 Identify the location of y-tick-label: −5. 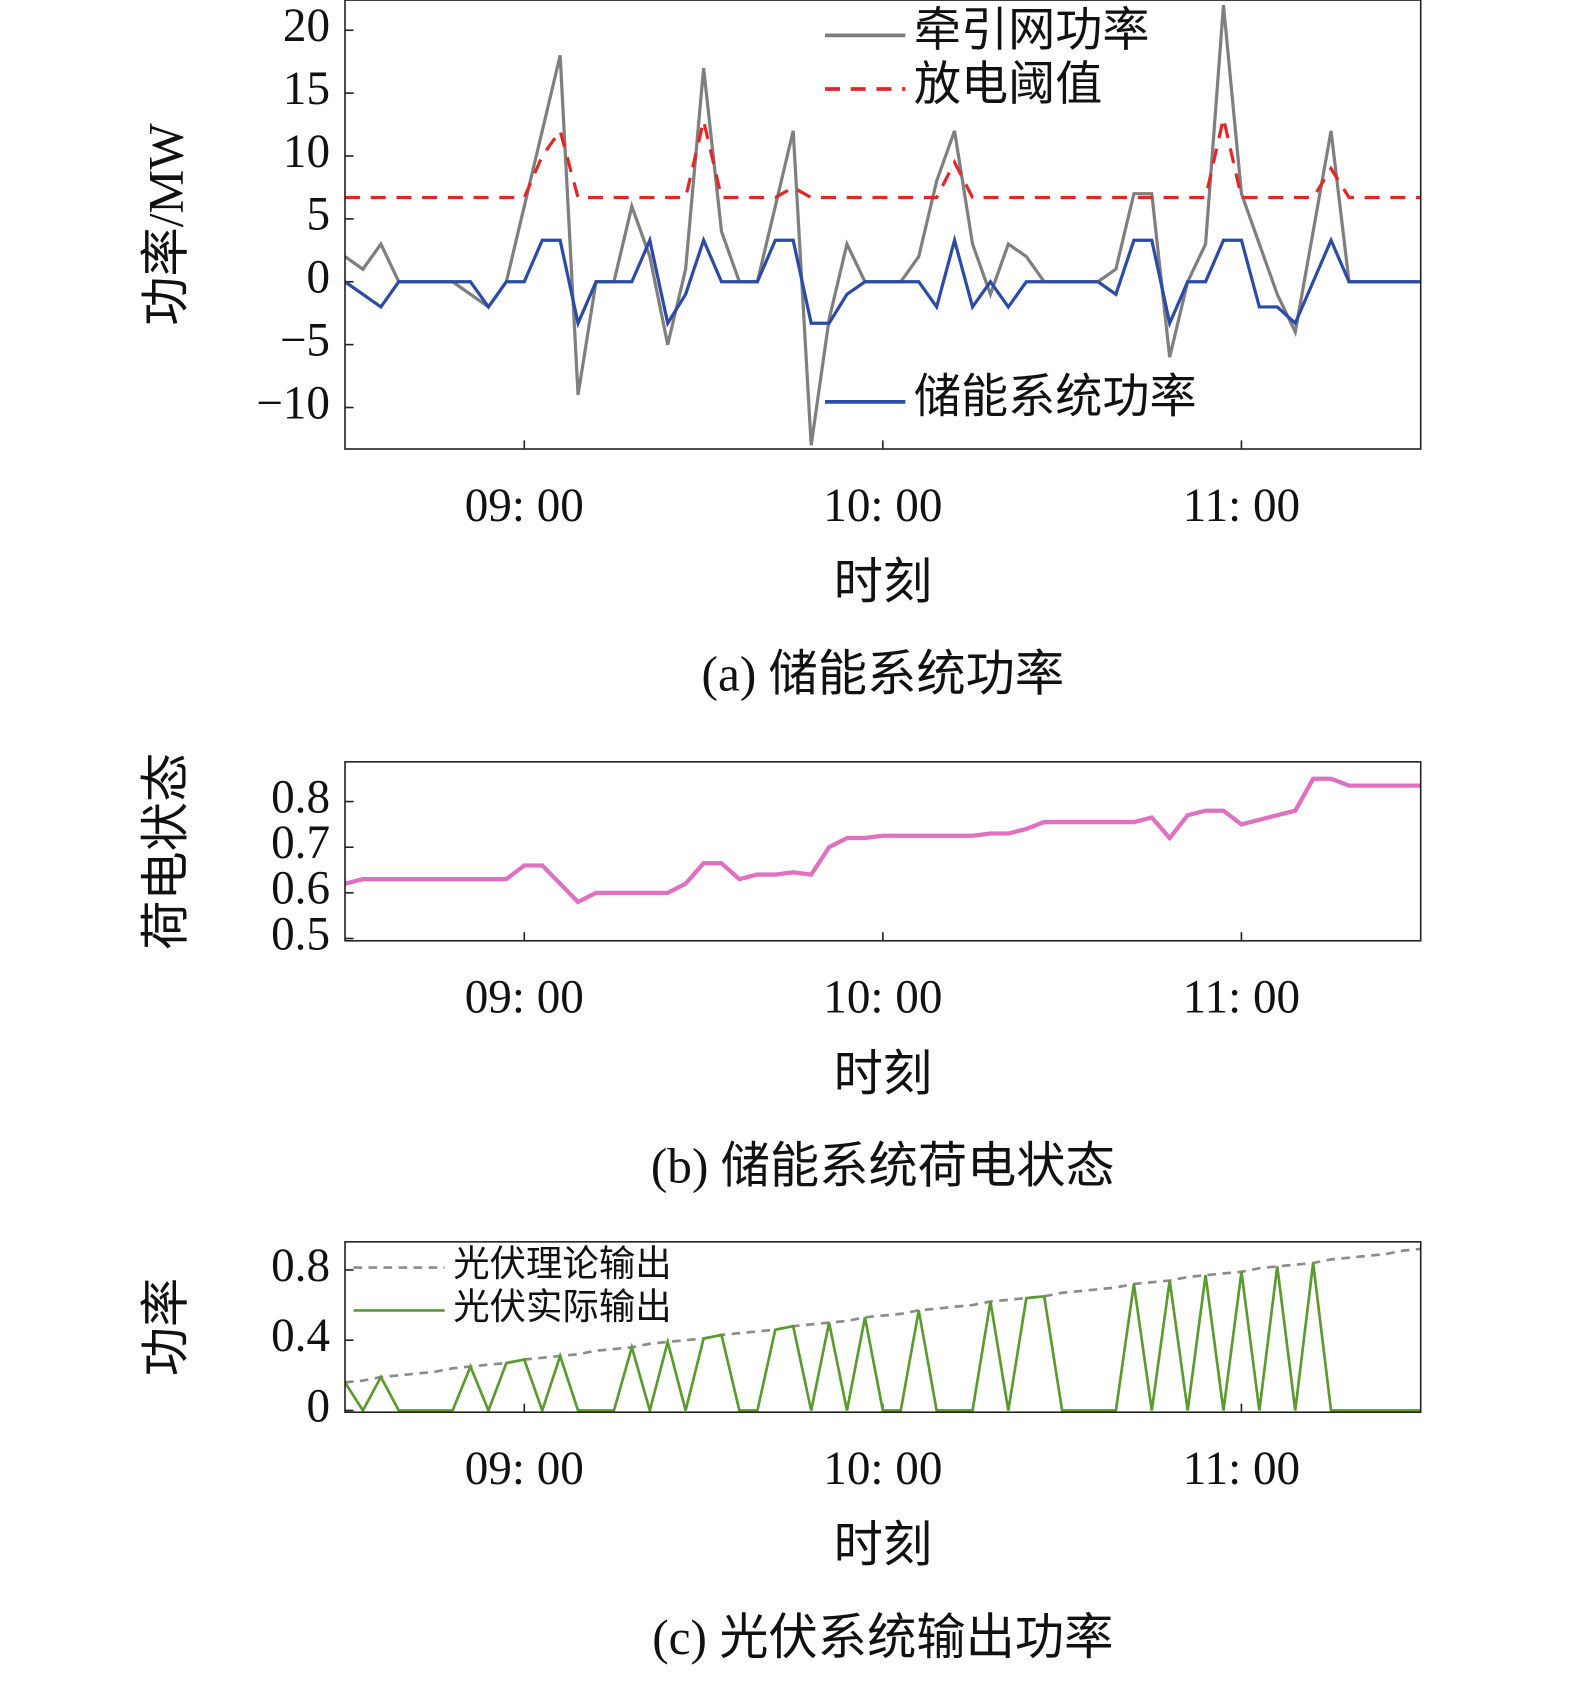
(305, 340).